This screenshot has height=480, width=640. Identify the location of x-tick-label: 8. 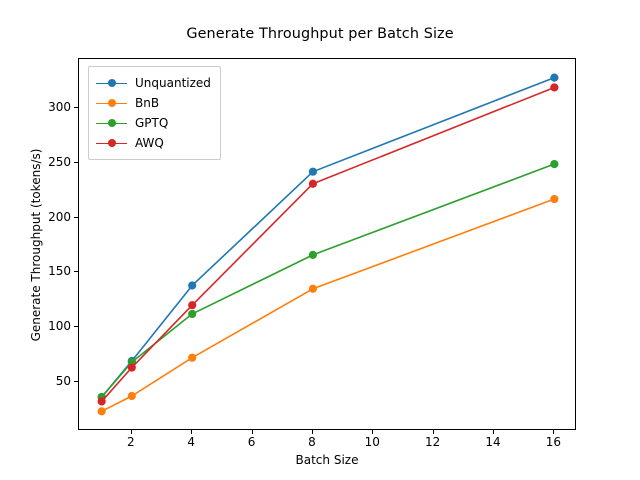
(312, 442).